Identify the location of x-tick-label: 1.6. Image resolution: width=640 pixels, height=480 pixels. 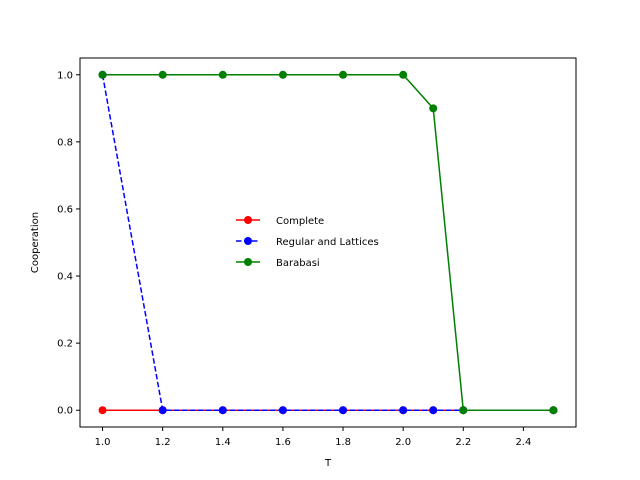
(283, 442).